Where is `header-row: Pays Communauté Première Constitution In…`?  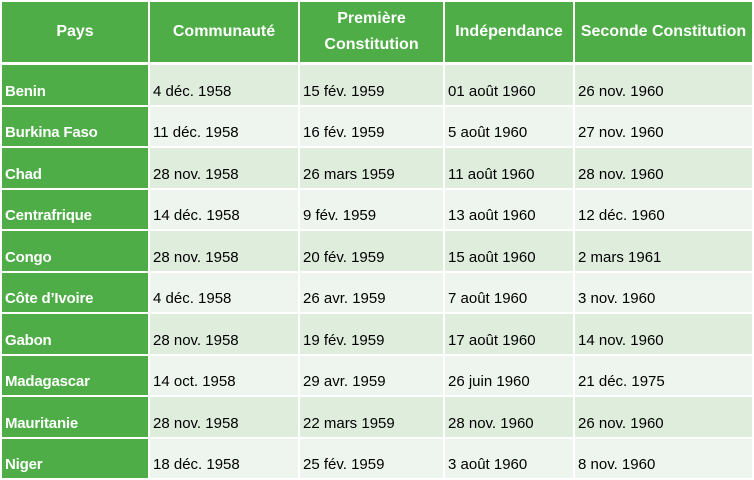
header-row: Pays Communauté Première Constitution In… is located at coordinates (377, 33).